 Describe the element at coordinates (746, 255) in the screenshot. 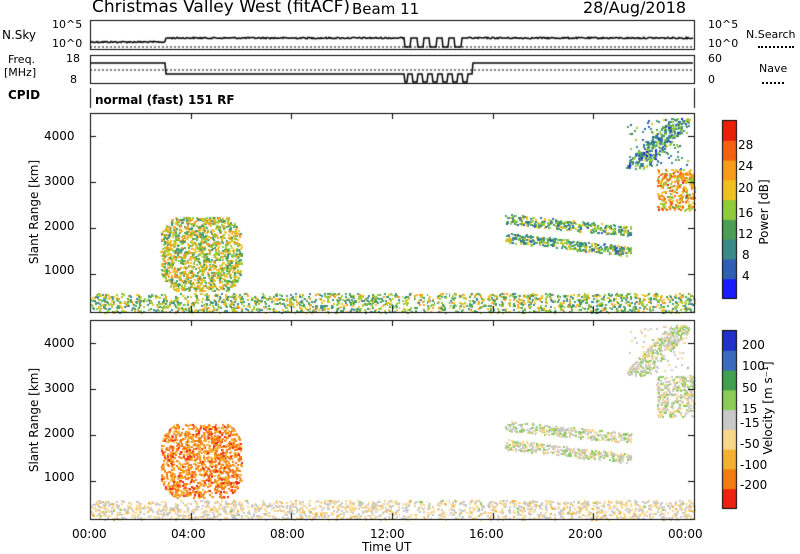

I see `power-cb-tick-8: 8` at that location.